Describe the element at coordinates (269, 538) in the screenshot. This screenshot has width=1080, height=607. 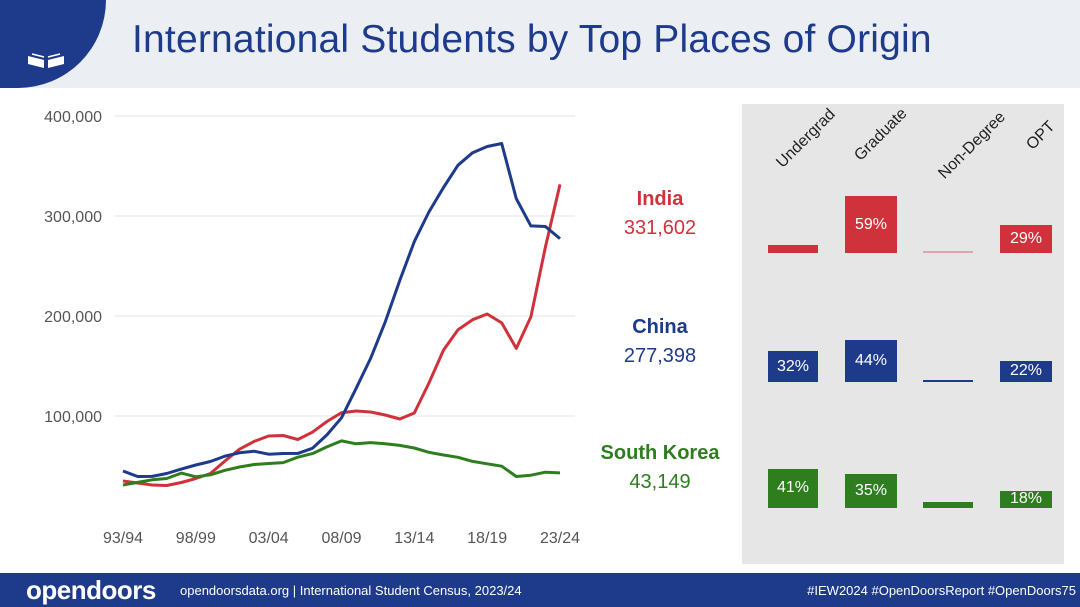
I see `x-tick-label: 03/04` at that location.